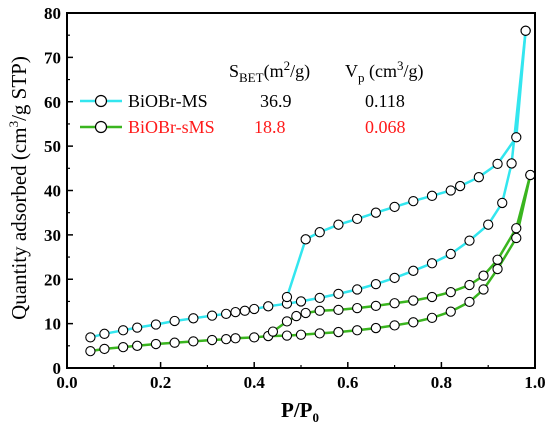  I want to click on sbet-header-rest: (m, so click(274, 71).